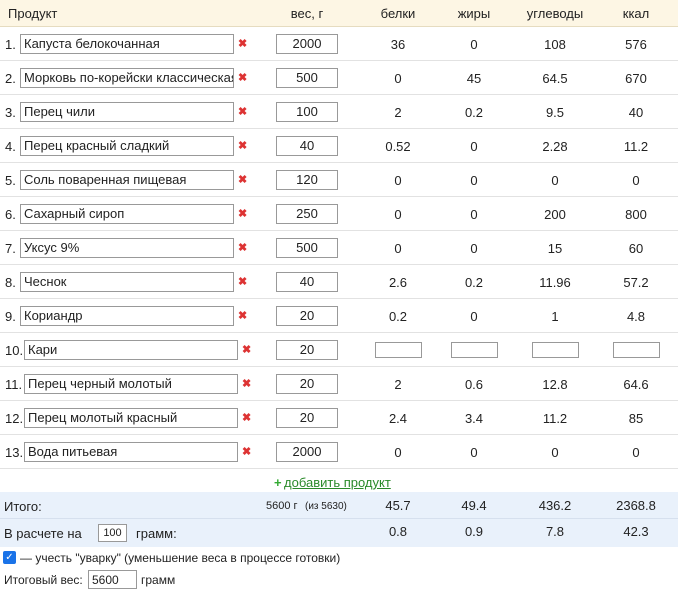 This screenshot has width=678, height=596. What do you see at coordinates (307, 214) in the screenshot?
I see `weight-input: 250` at bounding box center [307, 214].